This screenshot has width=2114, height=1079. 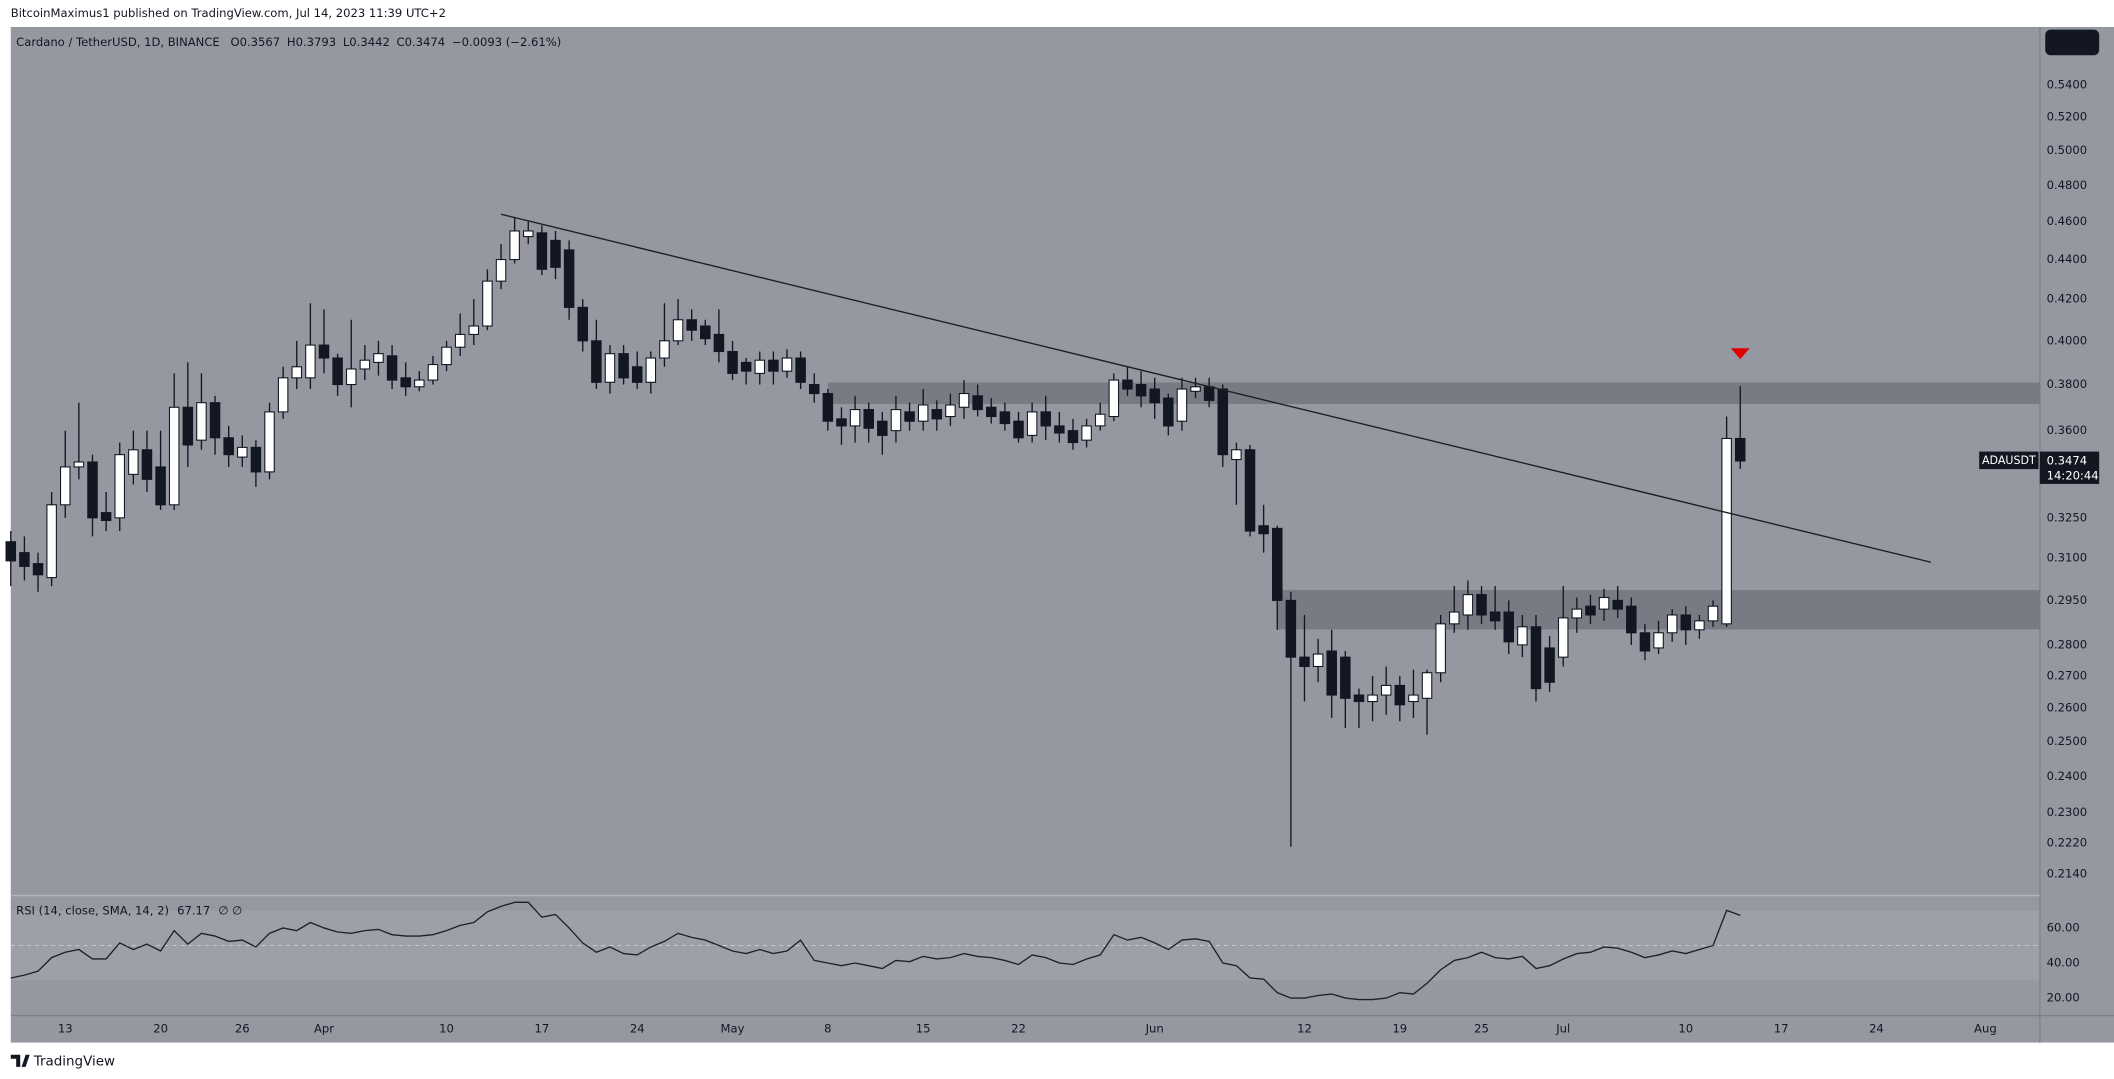 What do you see at coordinates (316, 41) in the screenshot?
I see `ohlc-value: 0.3793` at bounding box center [316, 41].